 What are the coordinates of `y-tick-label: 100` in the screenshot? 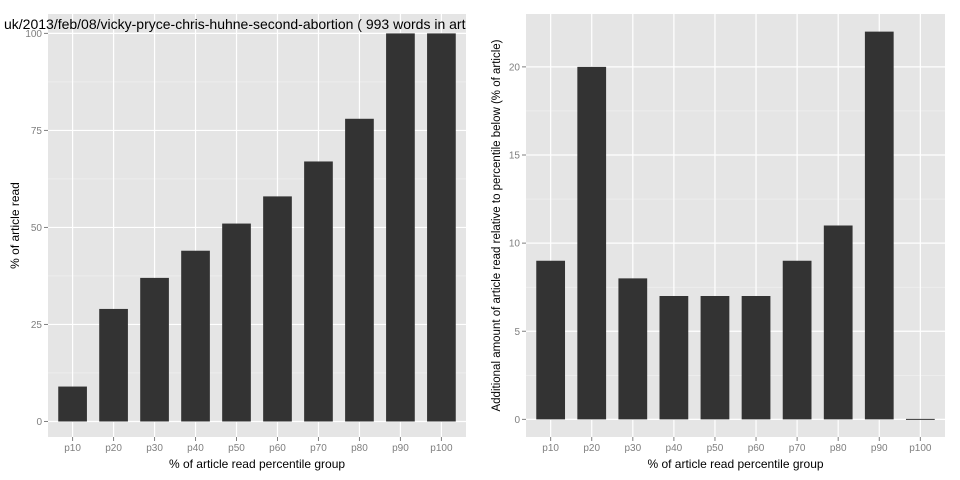 It's located at (33, 34).